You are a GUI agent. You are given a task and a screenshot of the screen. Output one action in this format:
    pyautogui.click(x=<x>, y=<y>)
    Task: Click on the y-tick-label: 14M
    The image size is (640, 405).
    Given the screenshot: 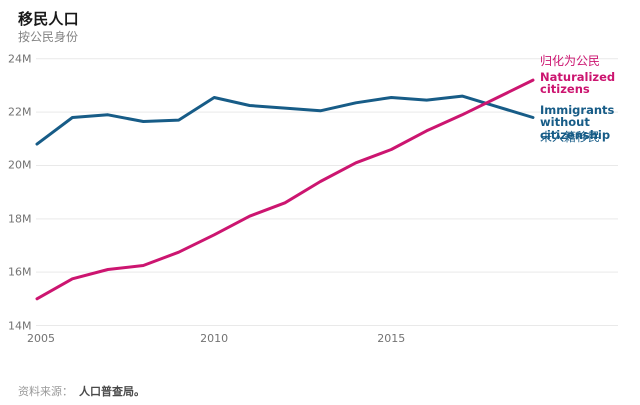 What is the action you would take?
    pyautogui.click(x=20, y=325)
    